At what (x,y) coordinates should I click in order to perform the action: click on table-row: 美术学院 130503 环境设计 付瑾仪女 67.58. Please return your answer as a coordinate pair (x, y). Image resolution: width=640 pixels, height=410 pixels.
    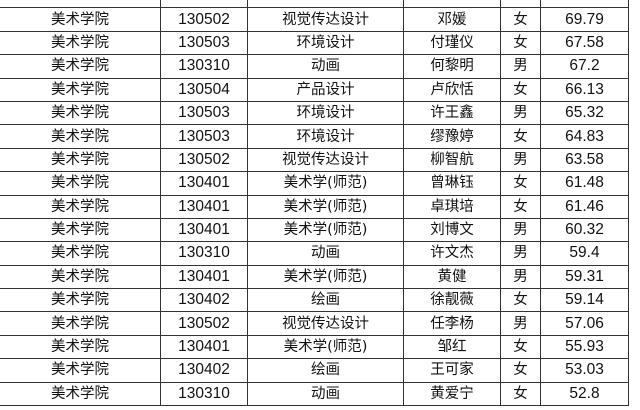
    Looking at the image, I should click on (314, 43).